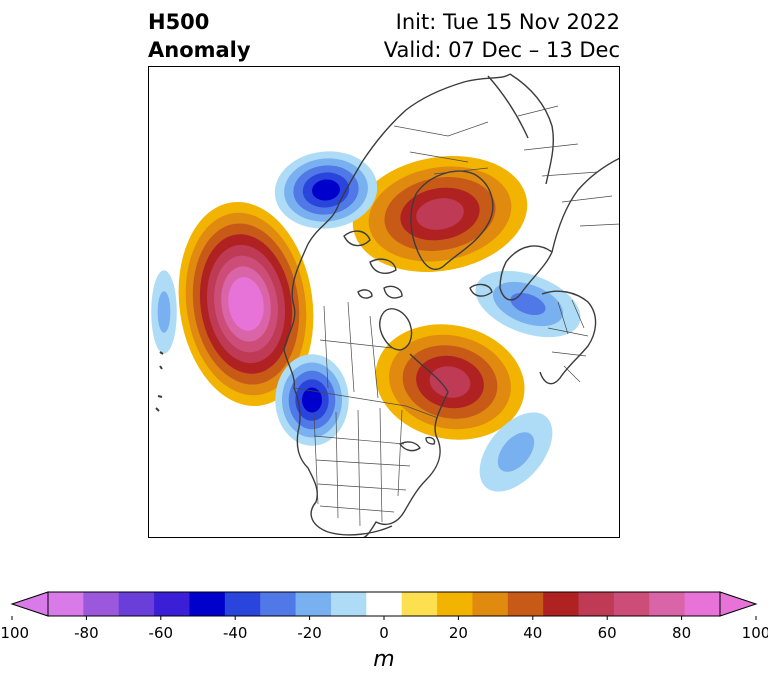  Describe the element at coordinates (417, 444) in the screenshot. I see `great-lakes` at that location.